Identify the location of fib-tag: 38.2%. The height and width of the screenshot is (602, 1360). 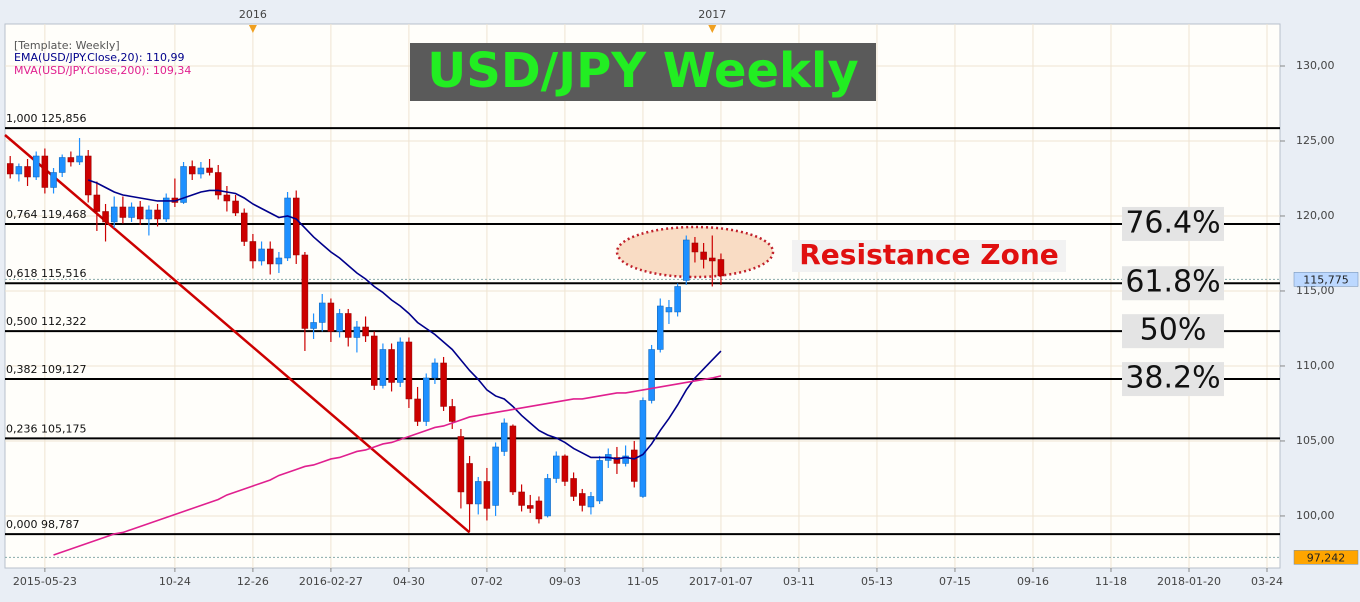
(1172, 378).